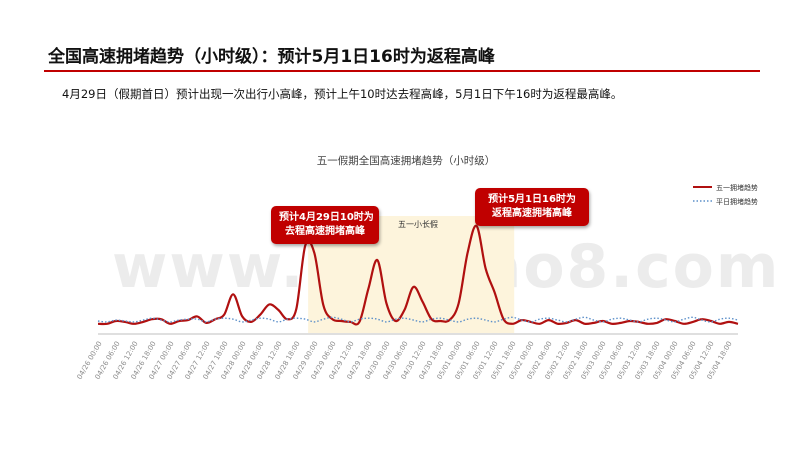 This screenshot has width=800, height=450. What do you see at coordinates (325, 231) in the screenshot?
I see `callout-line: 去程高速拥堵高峰` at bounding box center [325, 231].